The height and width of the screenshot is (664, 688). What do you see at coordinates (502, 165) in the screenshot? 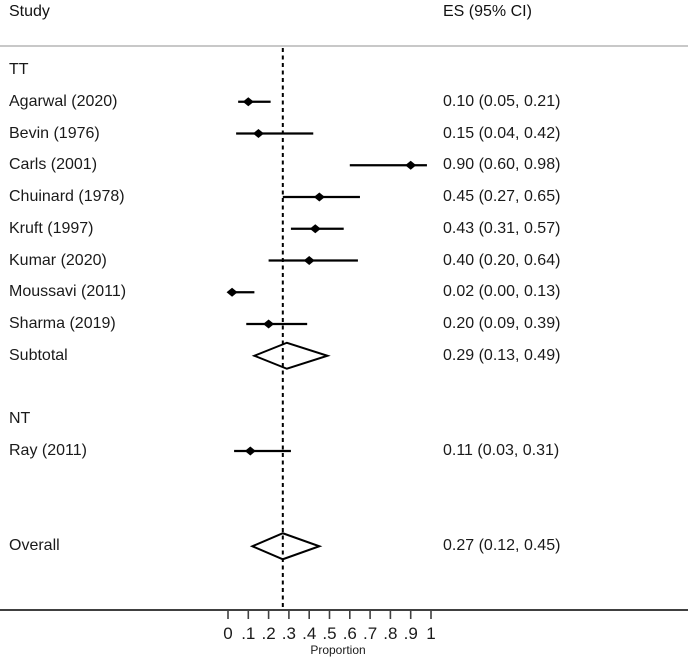
I see `es-ci-value: 0.90 (0.60, 0.98)` at bounding box center [502, 165].